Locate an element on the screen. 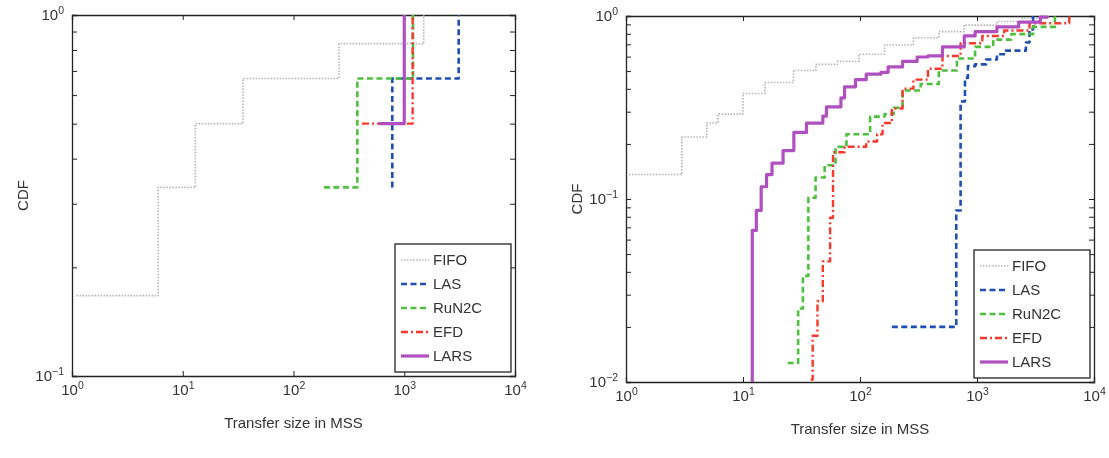  y-tick-label: 10$^{−1}$ is located at coordinates (604, 198).